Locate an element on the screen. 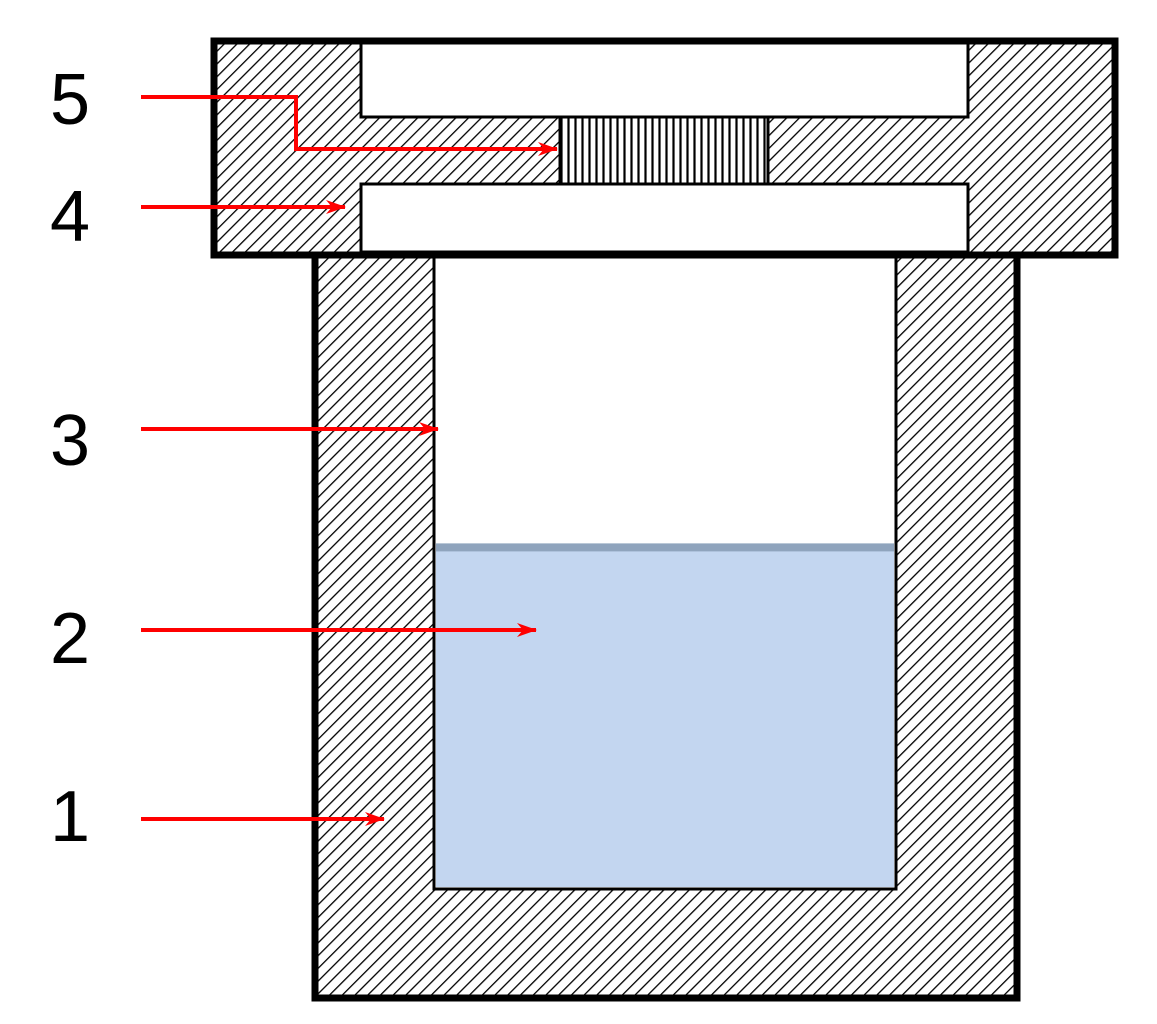  label-2: 2 is located at coordinates (70, 639).